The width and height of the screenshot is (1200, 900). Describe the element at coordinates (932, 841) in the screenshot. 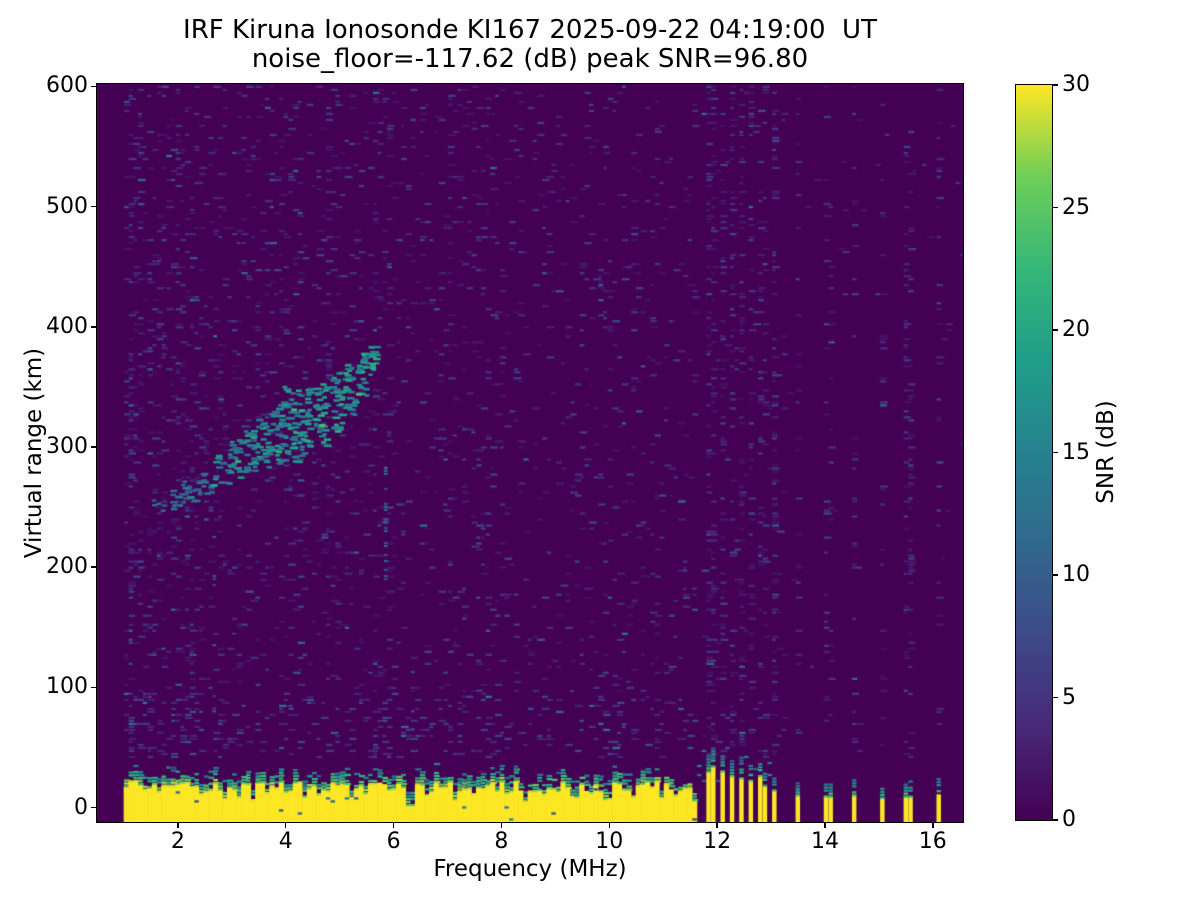

I see `x-tick-label: 16` at that location.